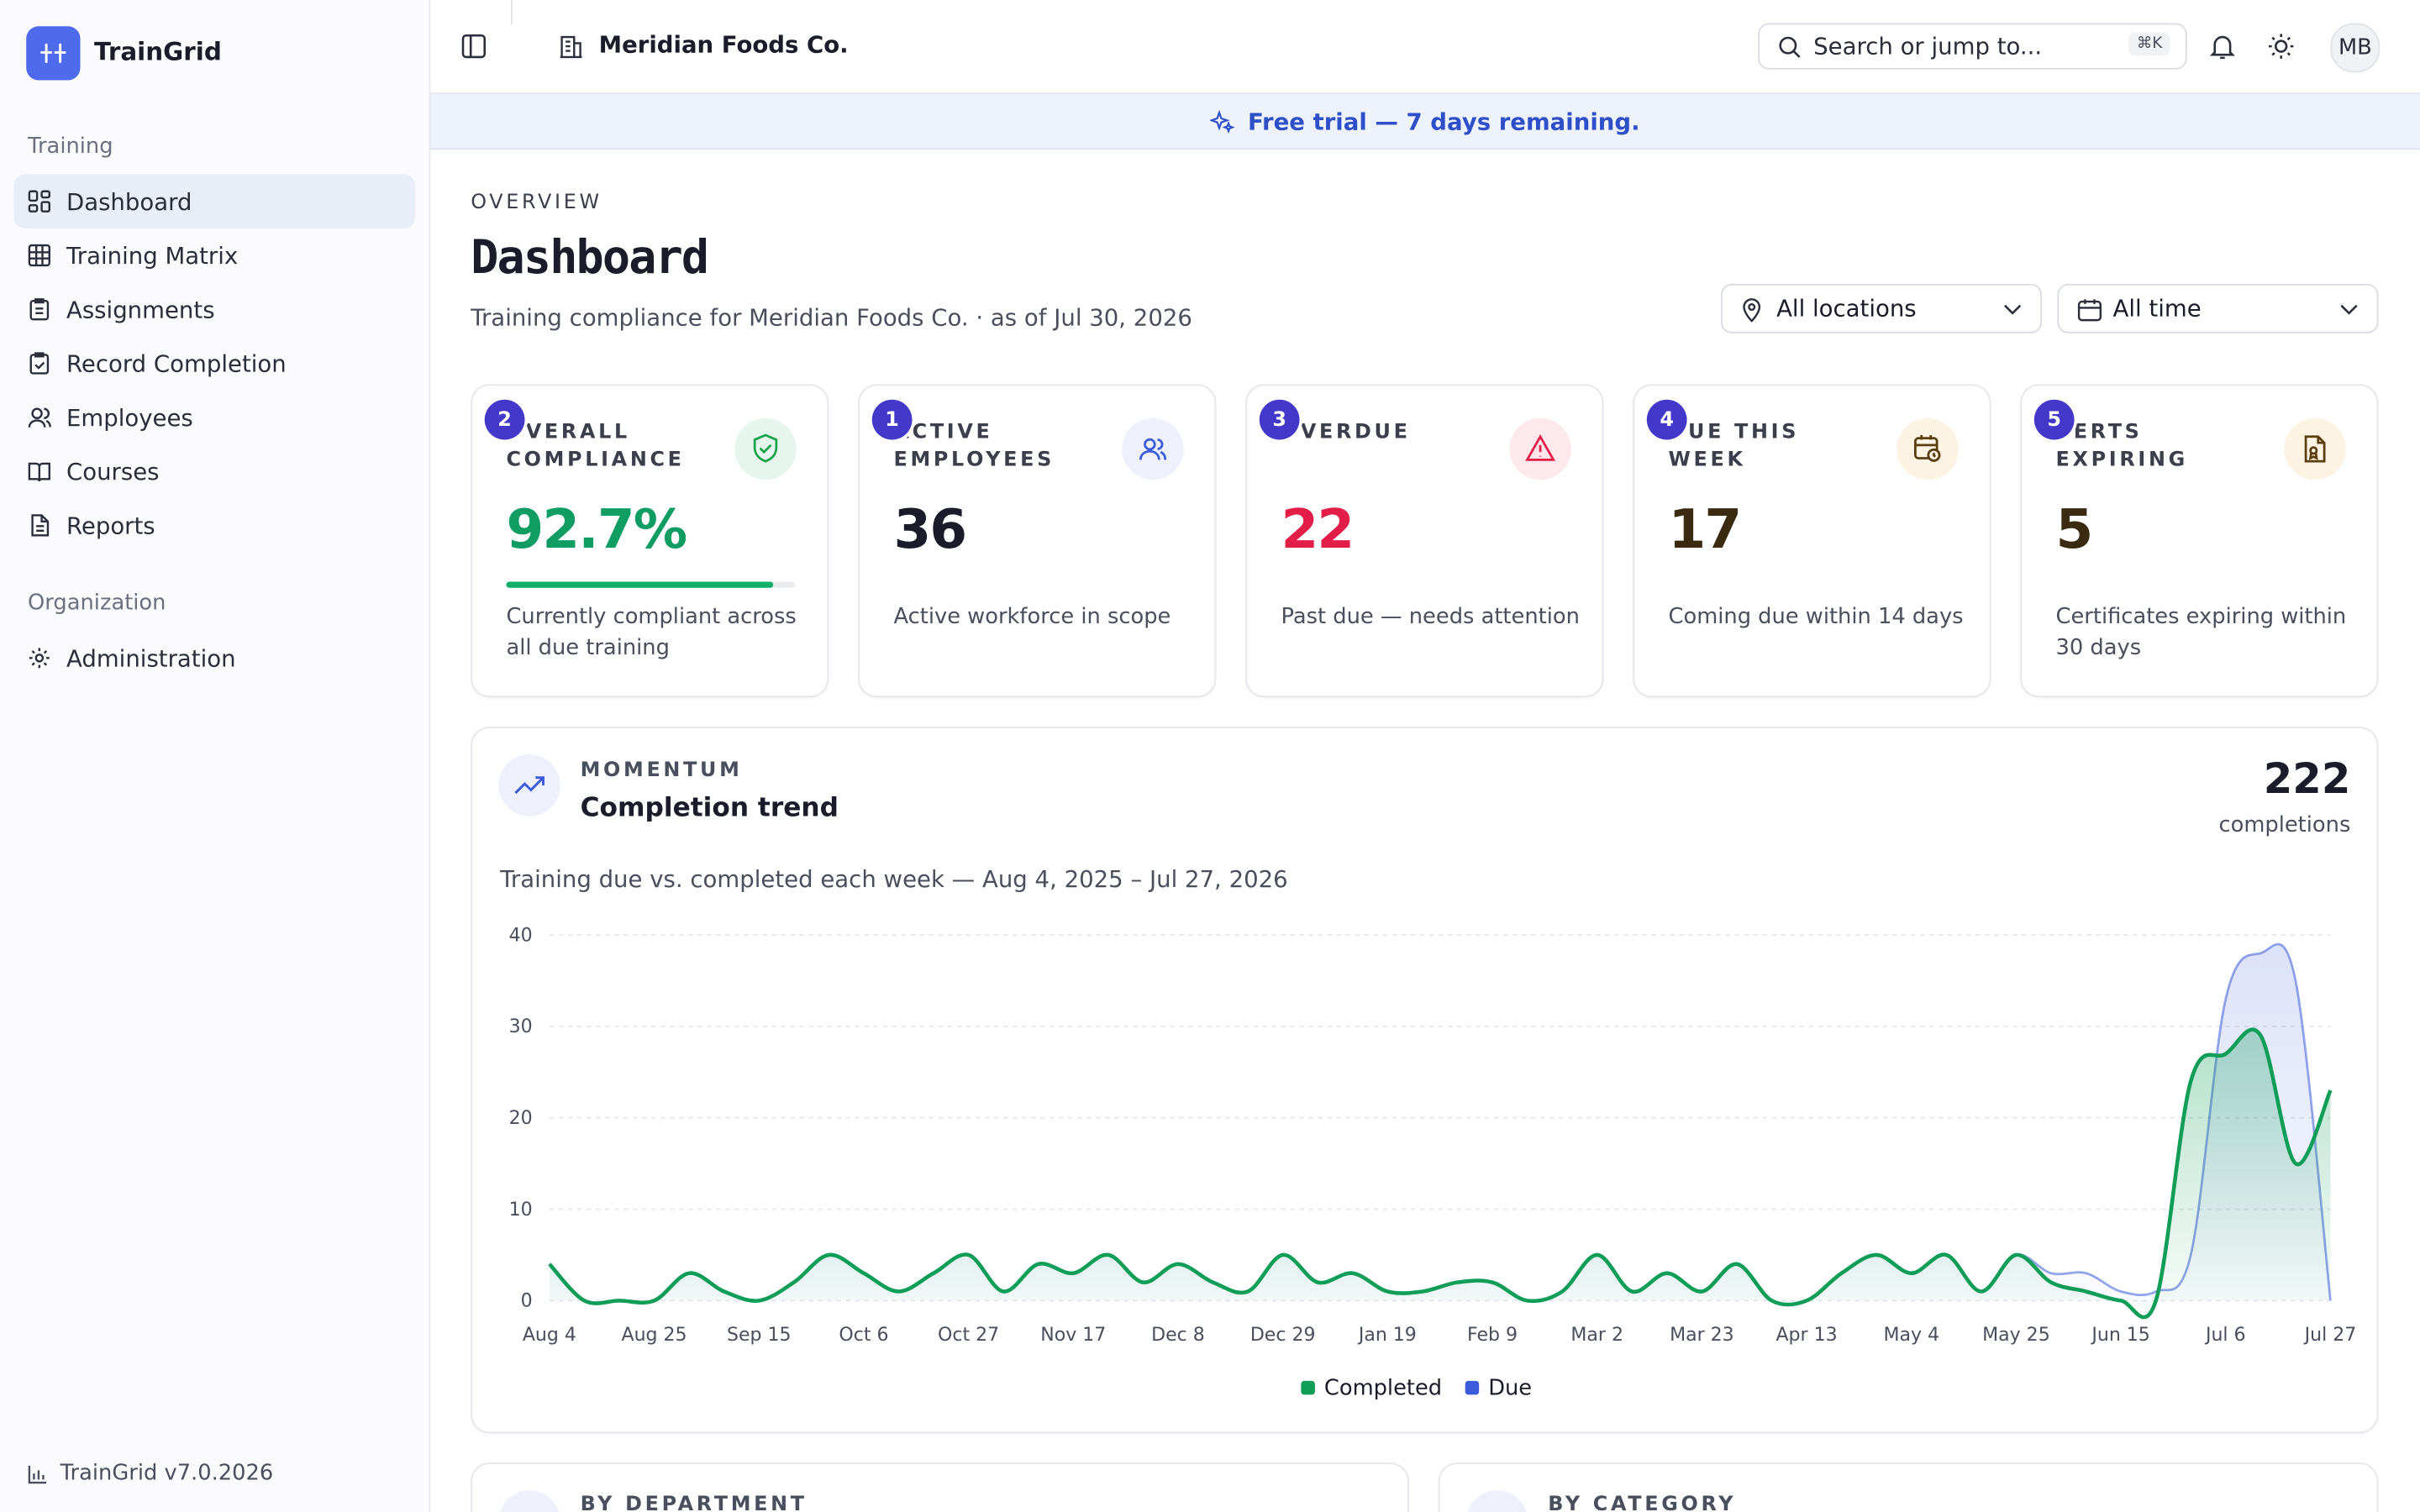 The height and width of the screenshot is (1512, 2420). What do you see at coordinates (113, 471) in the screenshot?
I see `nav-label: Courses` at bounding box center [113, 471].